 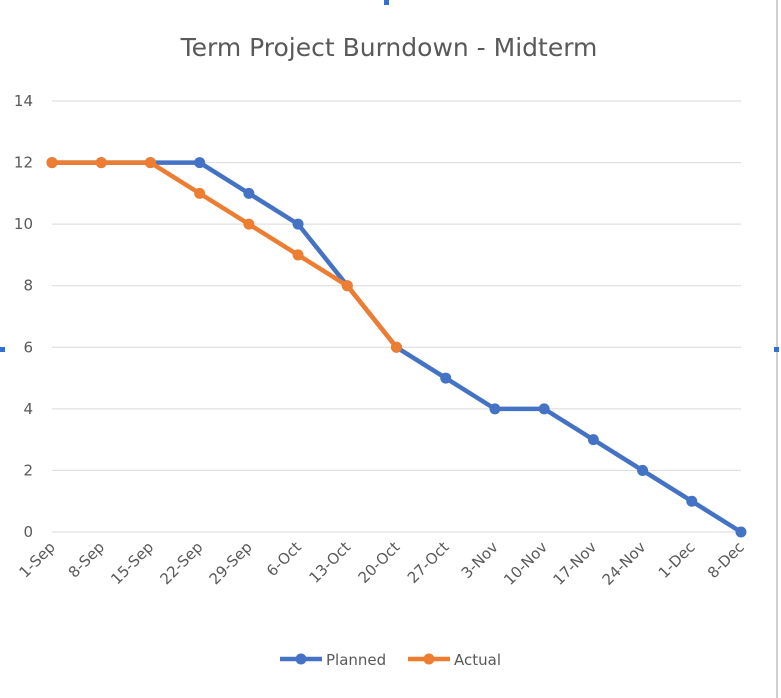 I want to click on y-tick-label: 2, so click(x=28, y=470).